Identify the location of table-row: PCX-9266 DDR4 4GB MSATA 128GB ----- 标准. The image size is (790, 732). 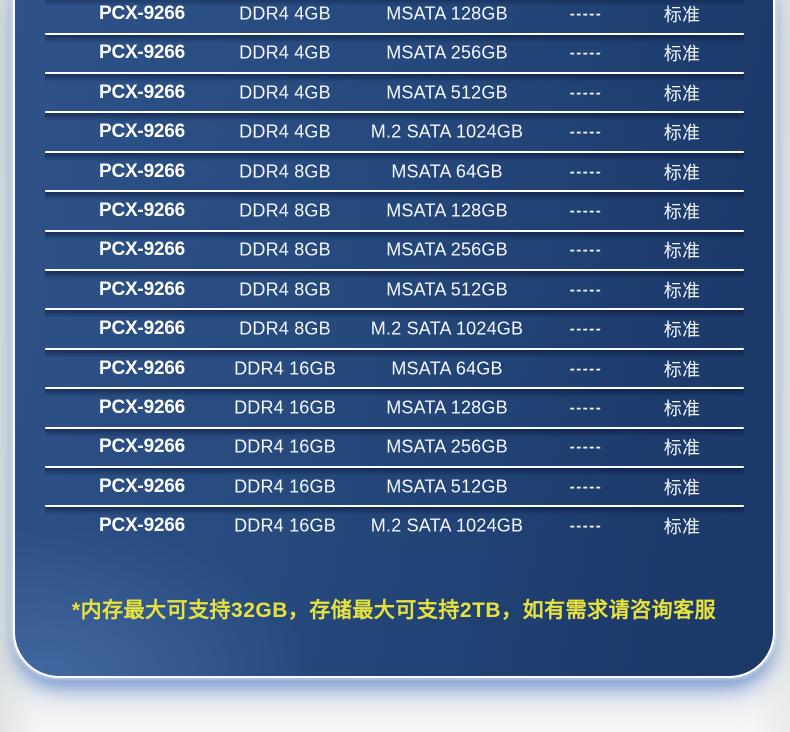
(394, 17).